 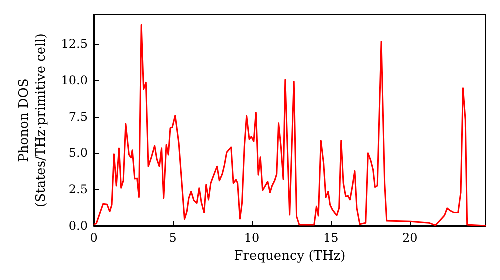 I want to click on x-tick-label: 10, so click(x=252, y=238).